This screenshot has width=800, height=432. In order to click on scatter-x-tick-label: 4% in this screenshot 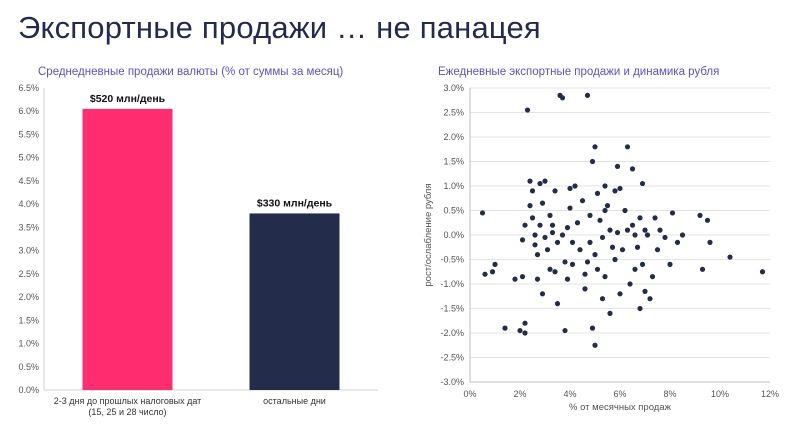, I will do `click(569, 394)`.